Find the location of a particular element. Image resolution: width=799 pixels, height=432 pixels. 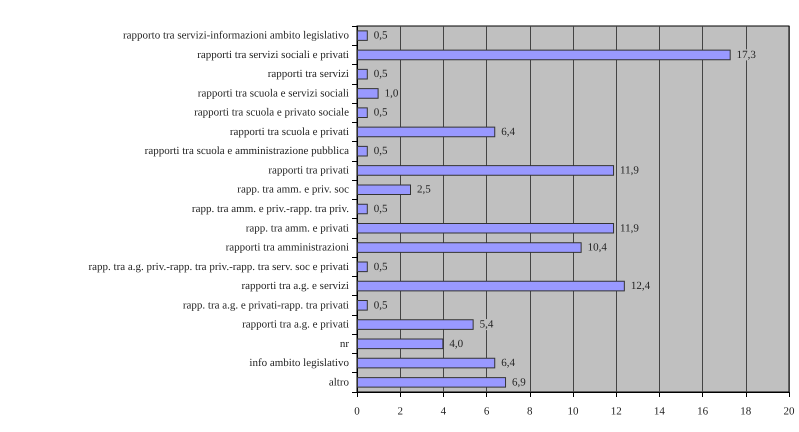

y-tick-label: nr is located at coordinates (345, 344).